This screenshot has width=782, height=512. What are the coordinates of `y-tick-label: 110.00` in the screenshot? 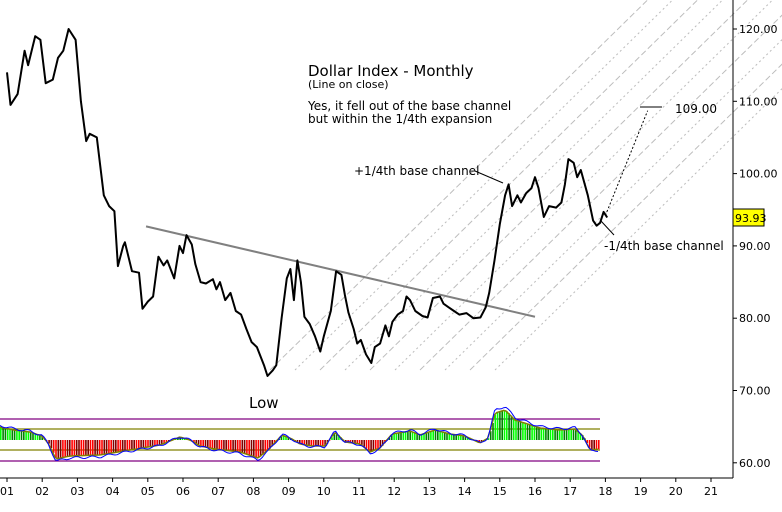 It's located at (758, 101).